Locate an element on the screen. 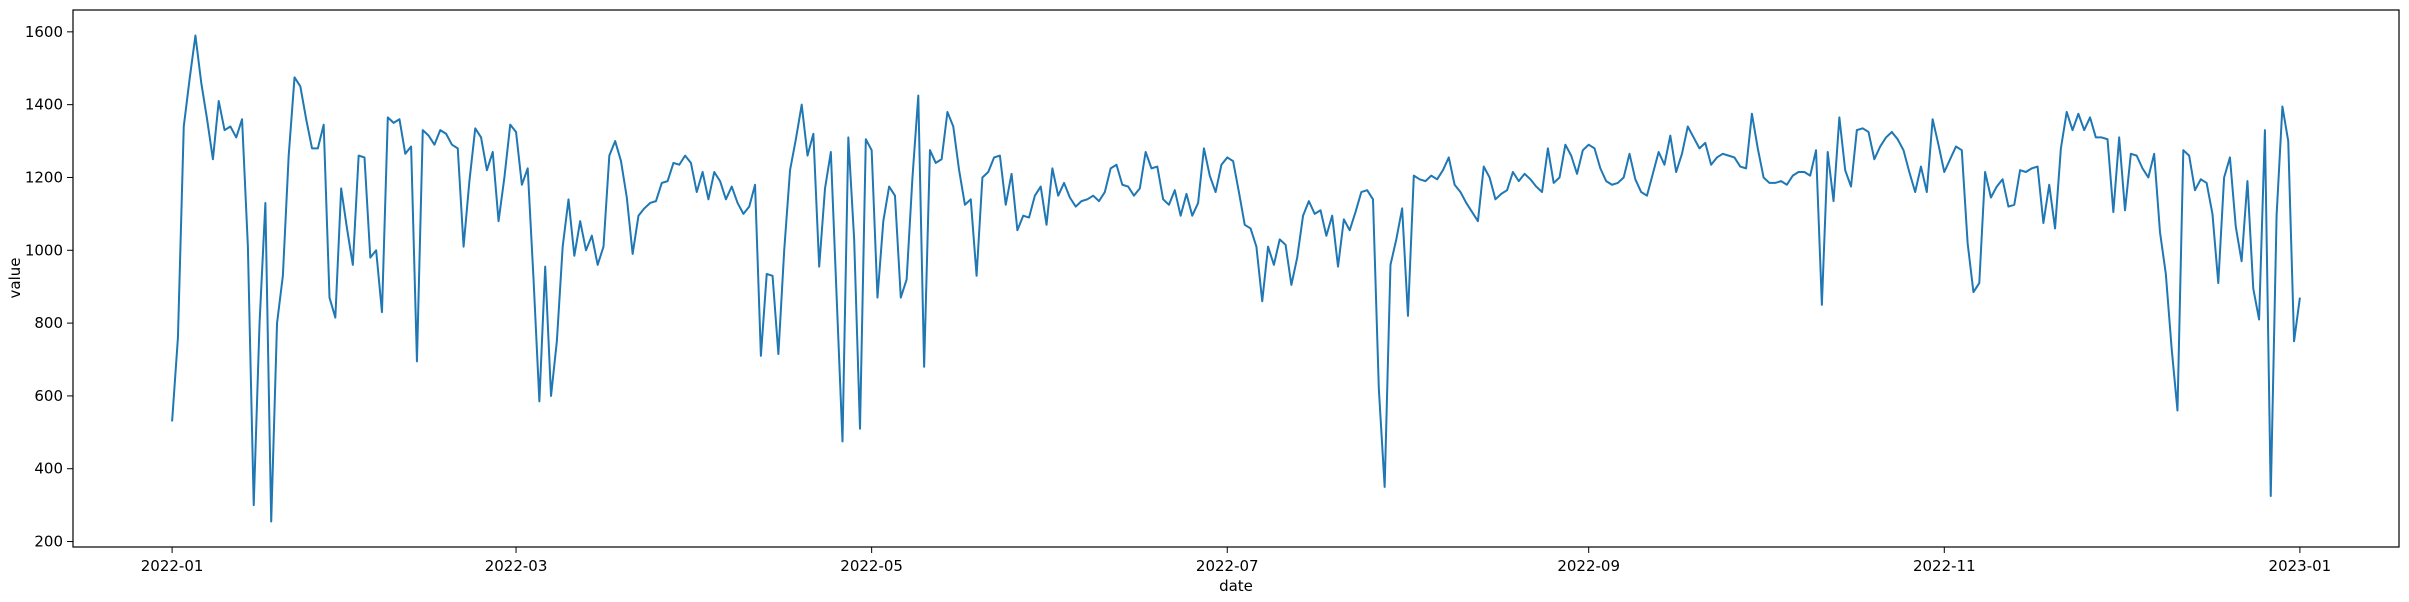  x-tick-label: 2022-11 is located at coordinates (1944, 566).